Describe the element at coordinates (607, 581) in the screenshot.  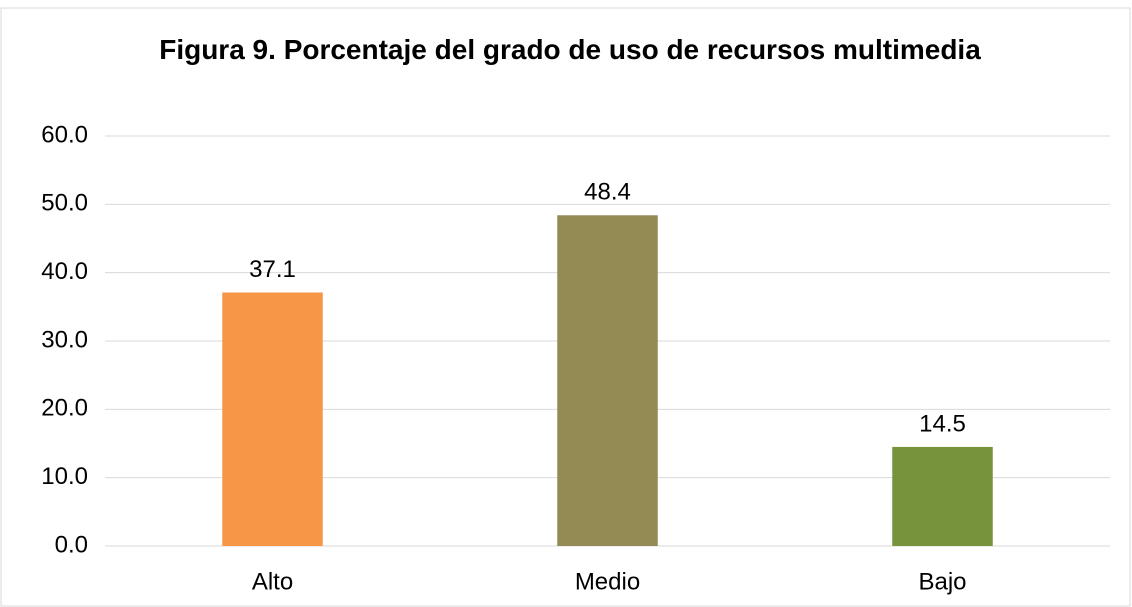
I see `x-tick-label: Medio` at that location.